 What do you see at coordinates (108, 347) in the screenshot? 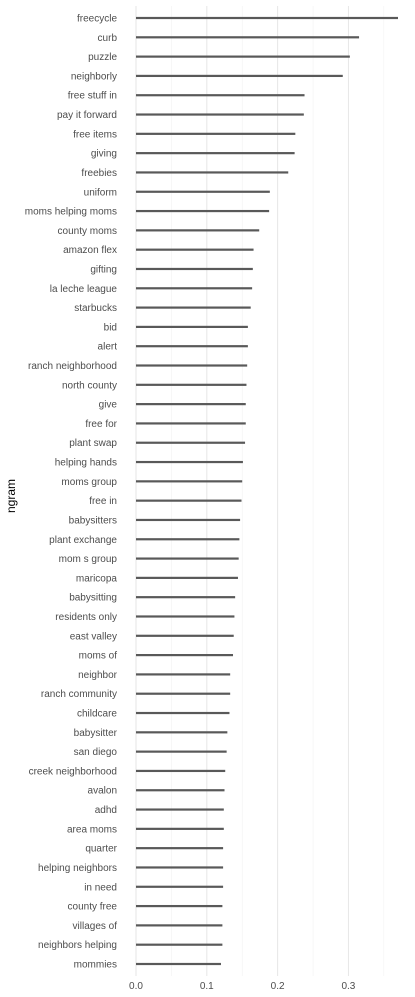
I see `y-tick-label: alert` at bounding box center [108, 347].